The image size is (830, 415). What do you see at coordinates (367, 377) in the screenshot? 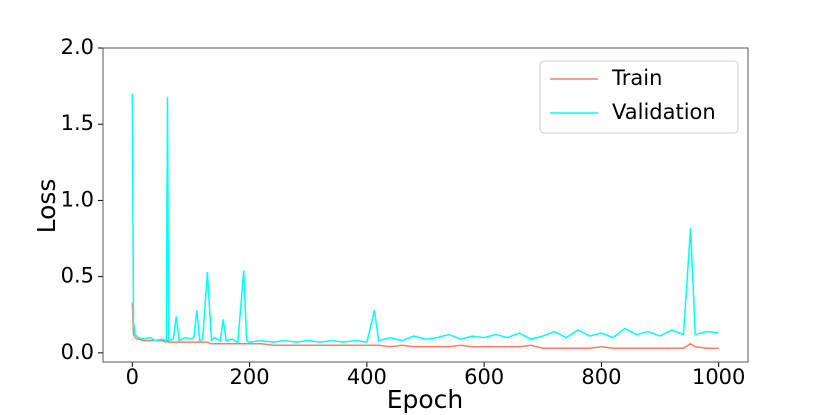
I see `x-tick-label: 400` at bounding box center [367, 377].